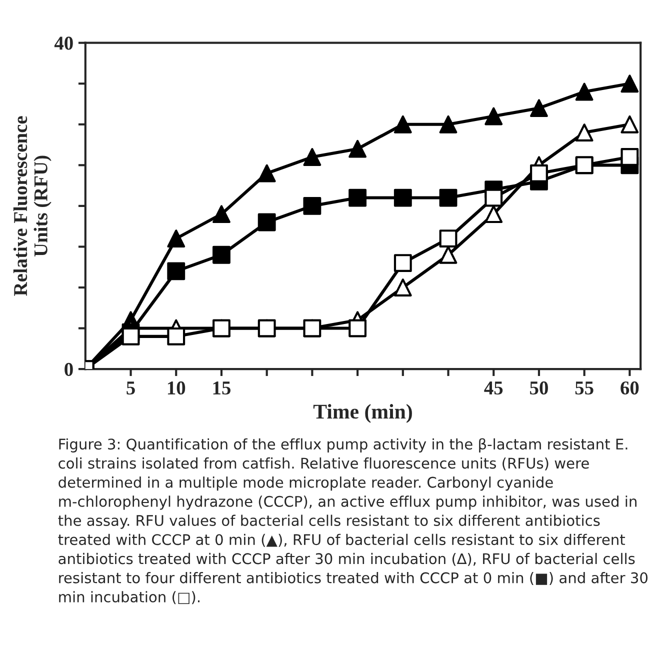 The image size is (657, 659). What do you see at coordinates (629, 388) in the screenshot?
I see `x-tick-label: 60` at bounding box center [629, 388].